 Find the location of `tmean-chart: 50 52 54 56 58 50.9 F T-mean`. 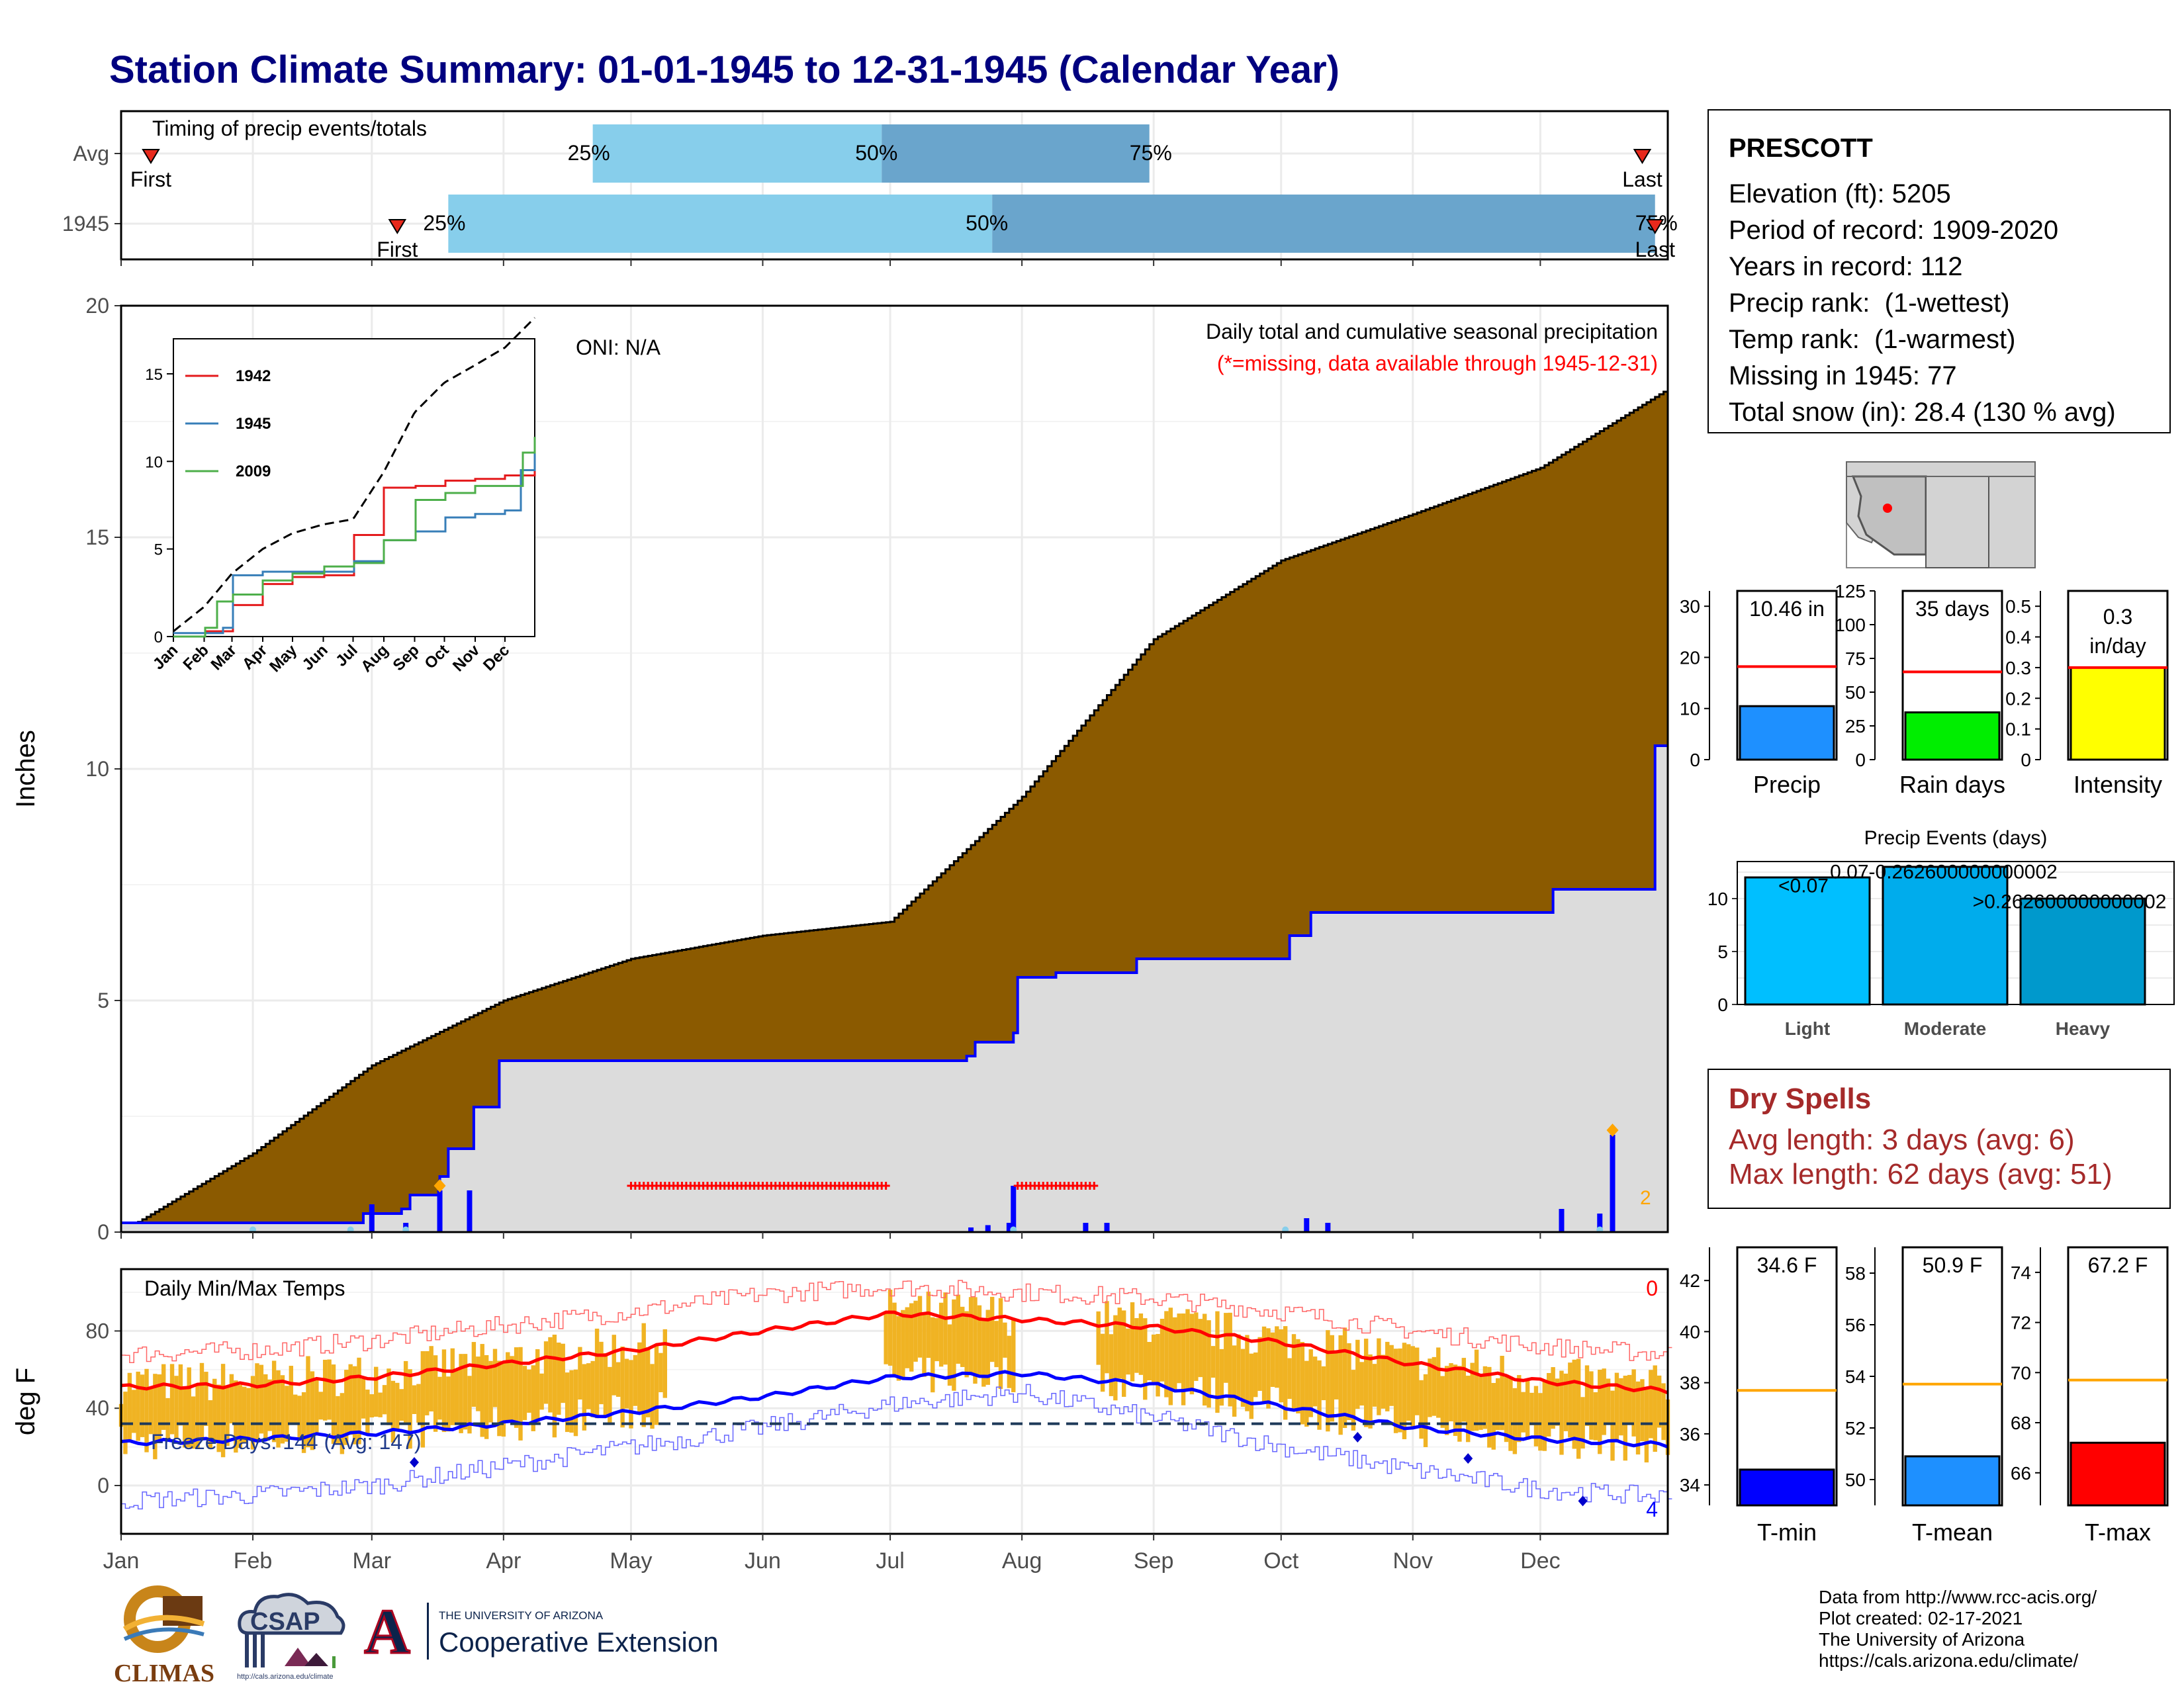

tmean-chart: 50 52 54 56 58 50.9 F T-mean is located at coordinates (1924, 1396).